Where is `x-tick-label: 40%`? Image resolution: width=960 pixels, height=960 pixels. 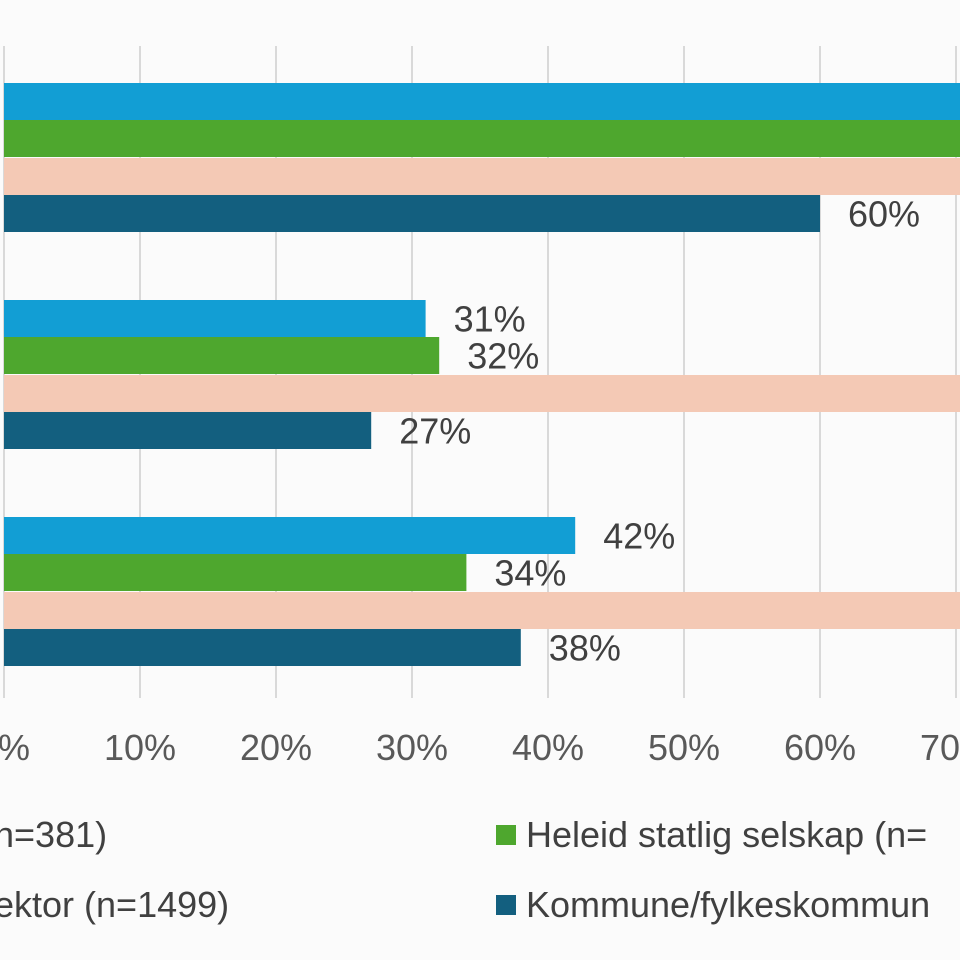 x-tick-label: 40% is located at coordinates (548, 747).